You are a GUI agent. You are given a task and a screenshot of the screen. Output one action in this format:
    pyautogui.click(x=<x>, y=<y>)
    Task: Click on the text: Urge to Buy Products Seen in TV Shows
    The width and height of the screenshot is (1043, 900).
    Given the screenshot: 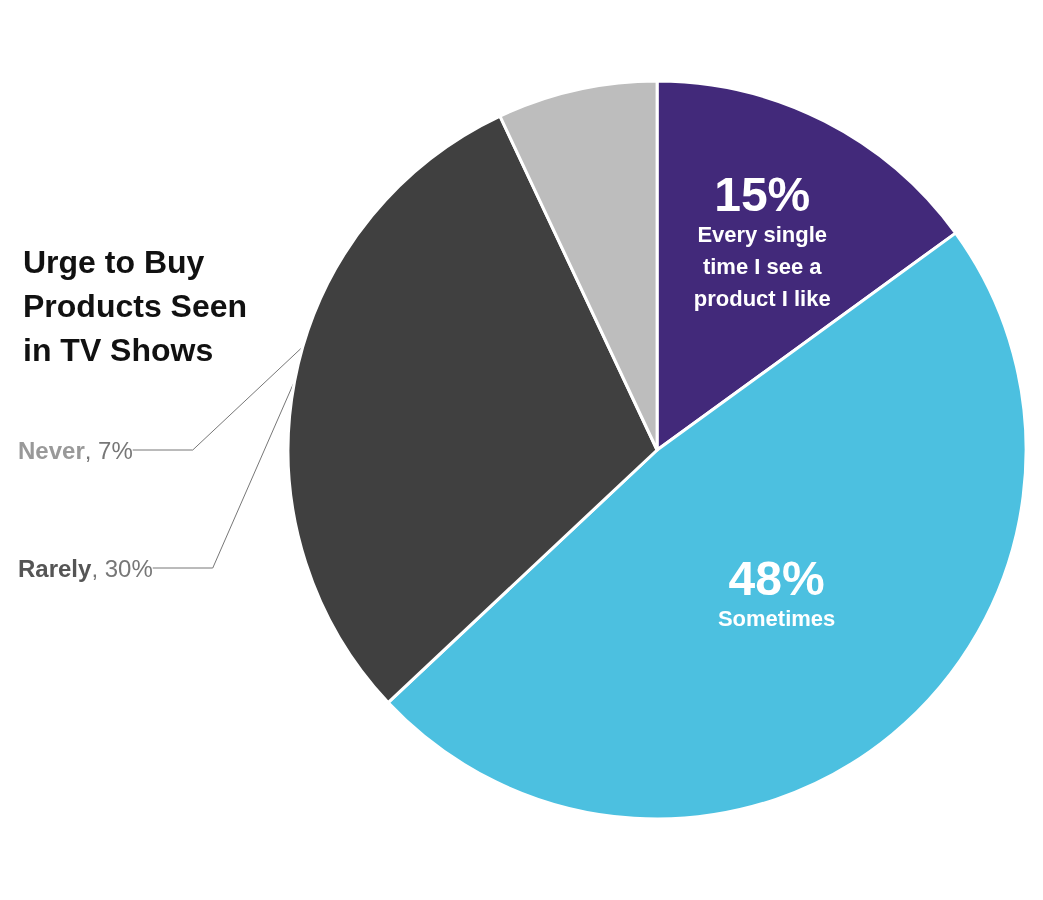 What is the action you would take?
    pyautogui.click(x=139, y=306)
    